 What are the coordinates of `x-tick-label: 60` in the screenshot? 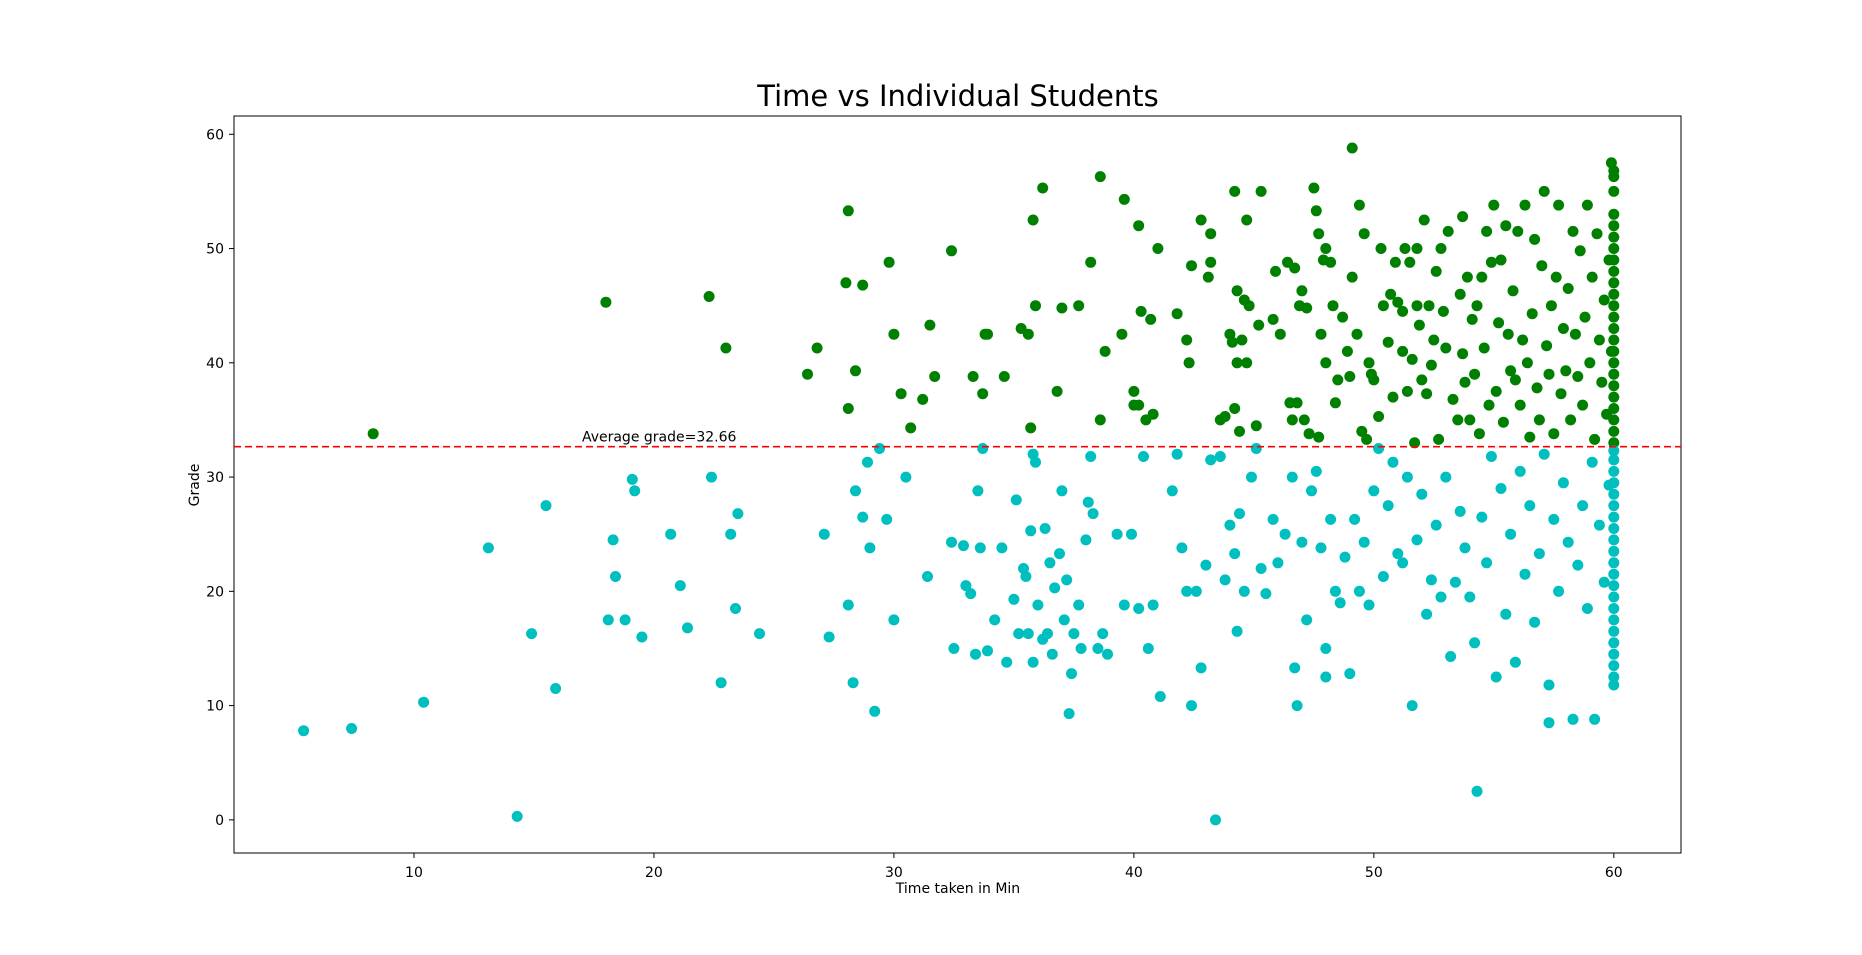 It's located at (1614, 873).